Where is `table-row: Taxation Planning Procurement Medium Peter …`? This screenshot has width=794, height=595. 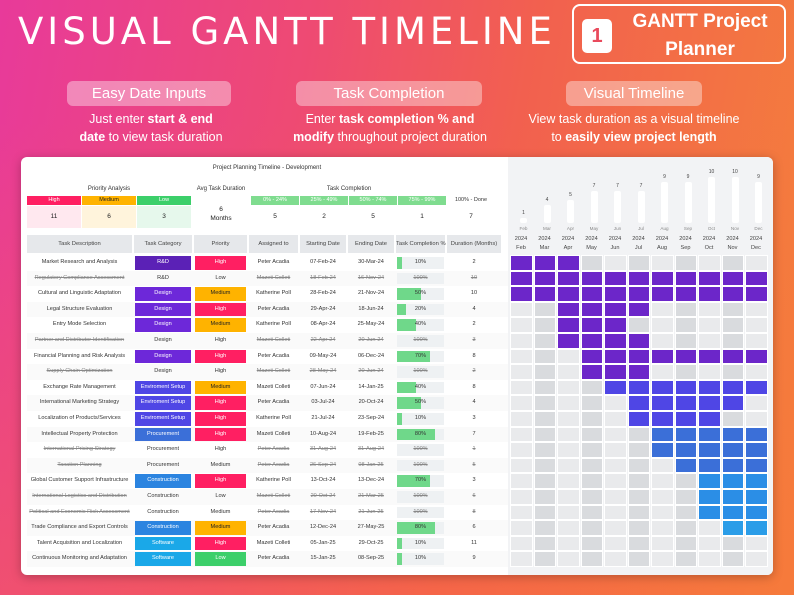
table-row: Taxation Planning Procurement Medium Peter … is located at coordinates (271, 465).